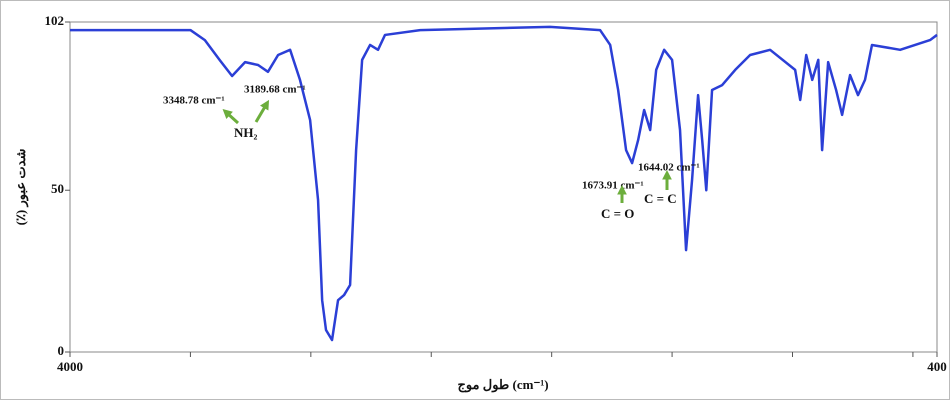 This screenshot has width=950, height=400. I want to click on y-tick-label: 50, so click(57, 188).